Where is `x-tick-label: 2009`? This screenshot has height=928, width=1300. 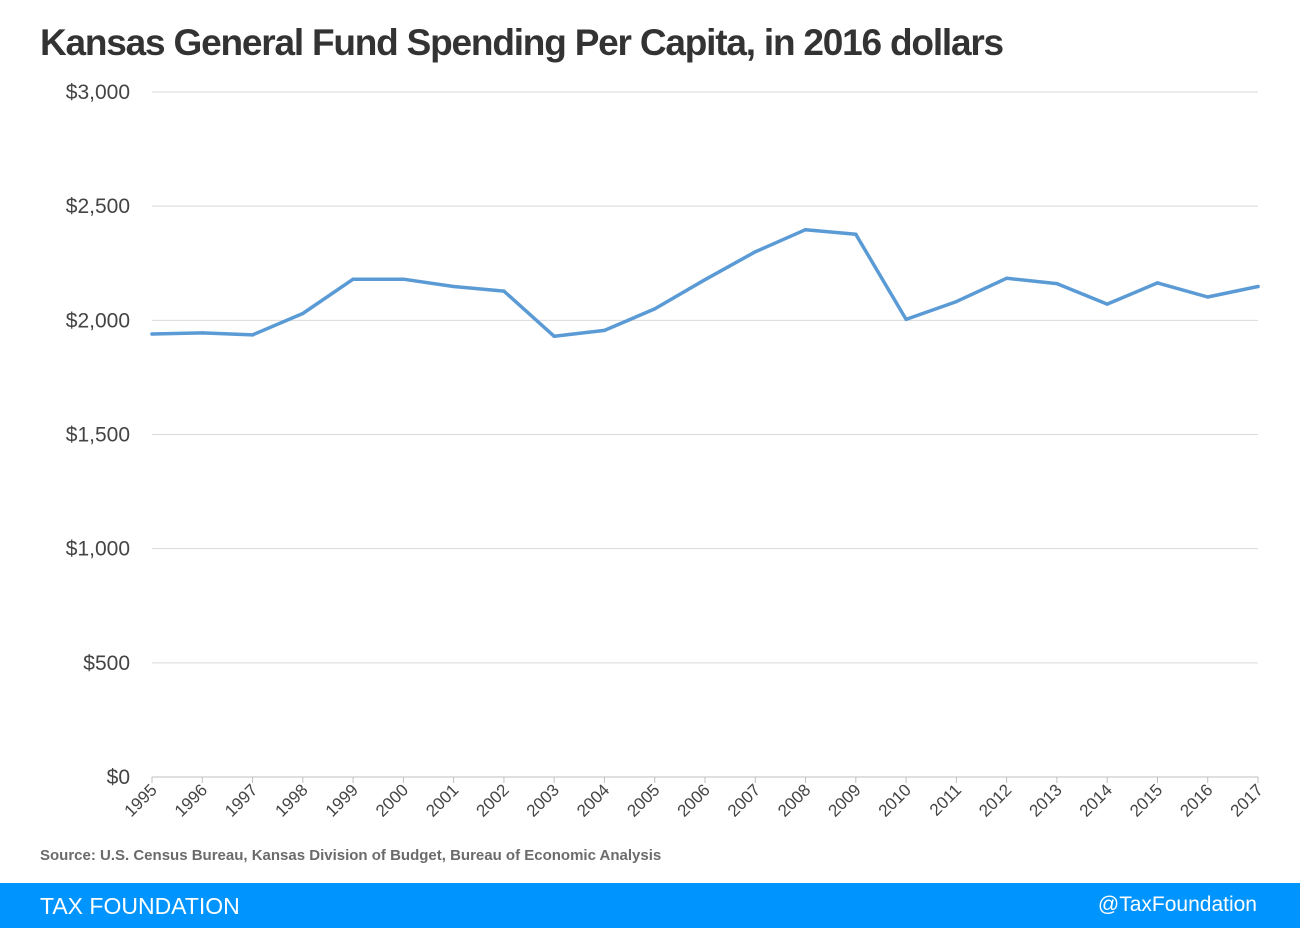
x-tick-label: 2009 is located at coordinates (844, 800).